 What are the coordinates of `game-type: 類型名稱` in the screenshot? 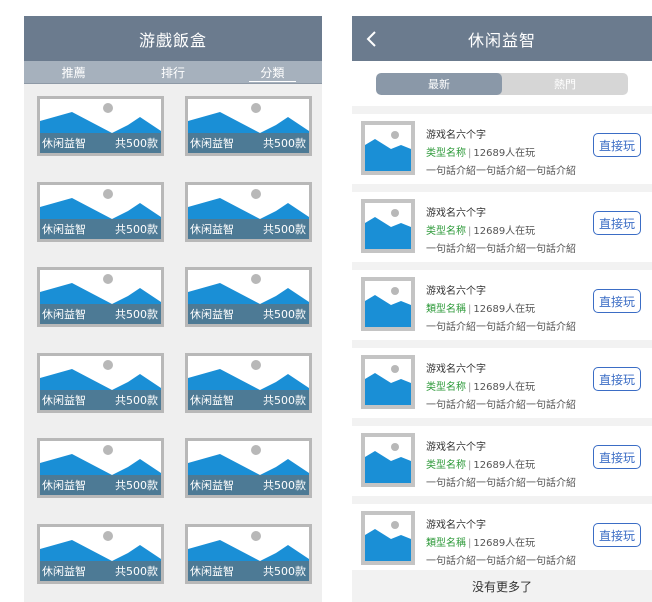 It's located at (446, 309).